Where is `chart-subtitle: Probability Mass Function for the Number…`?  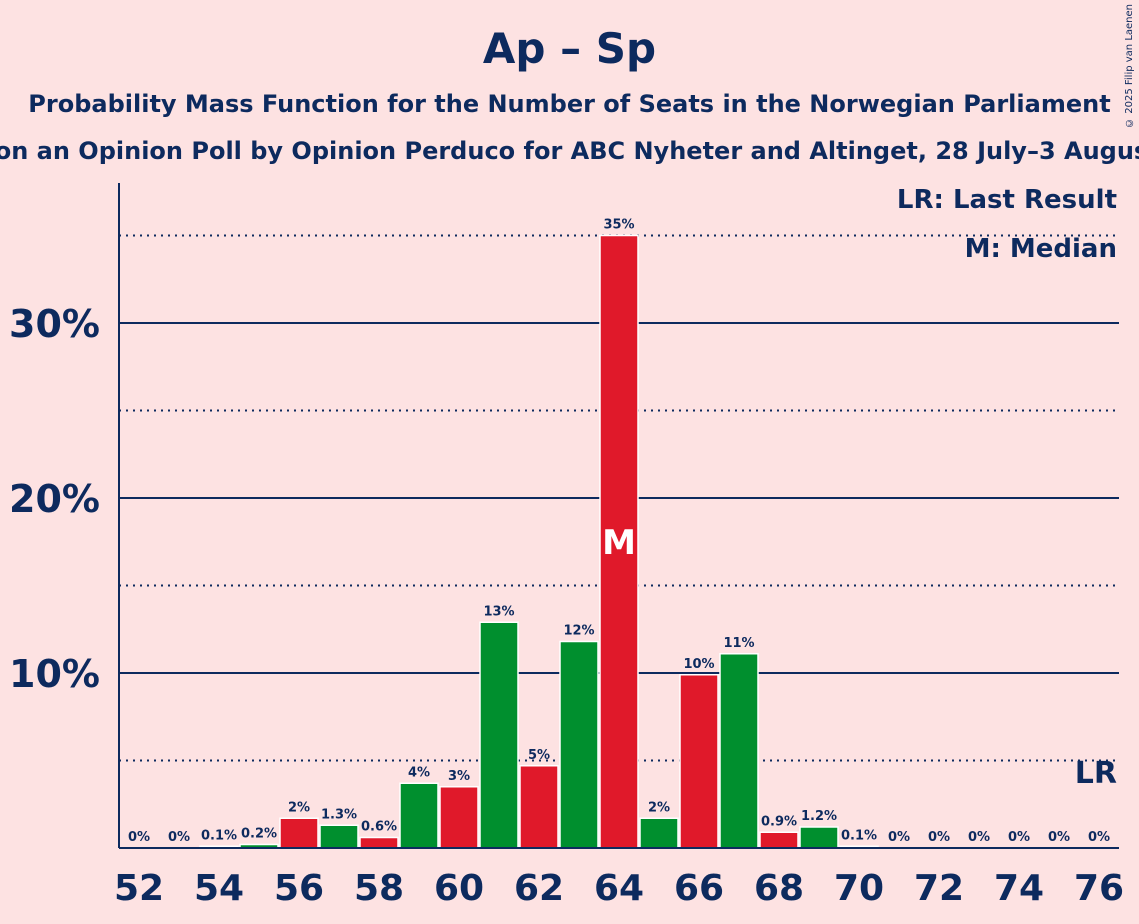
chart-subtitle: Probability Mass Function for the Number… is located at coordinates (569, 104).